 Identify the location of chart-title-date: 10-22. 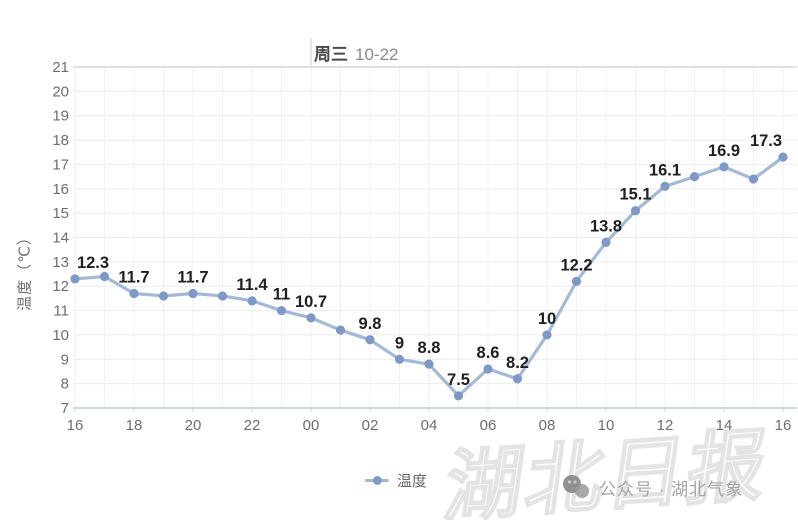
(377, 54).